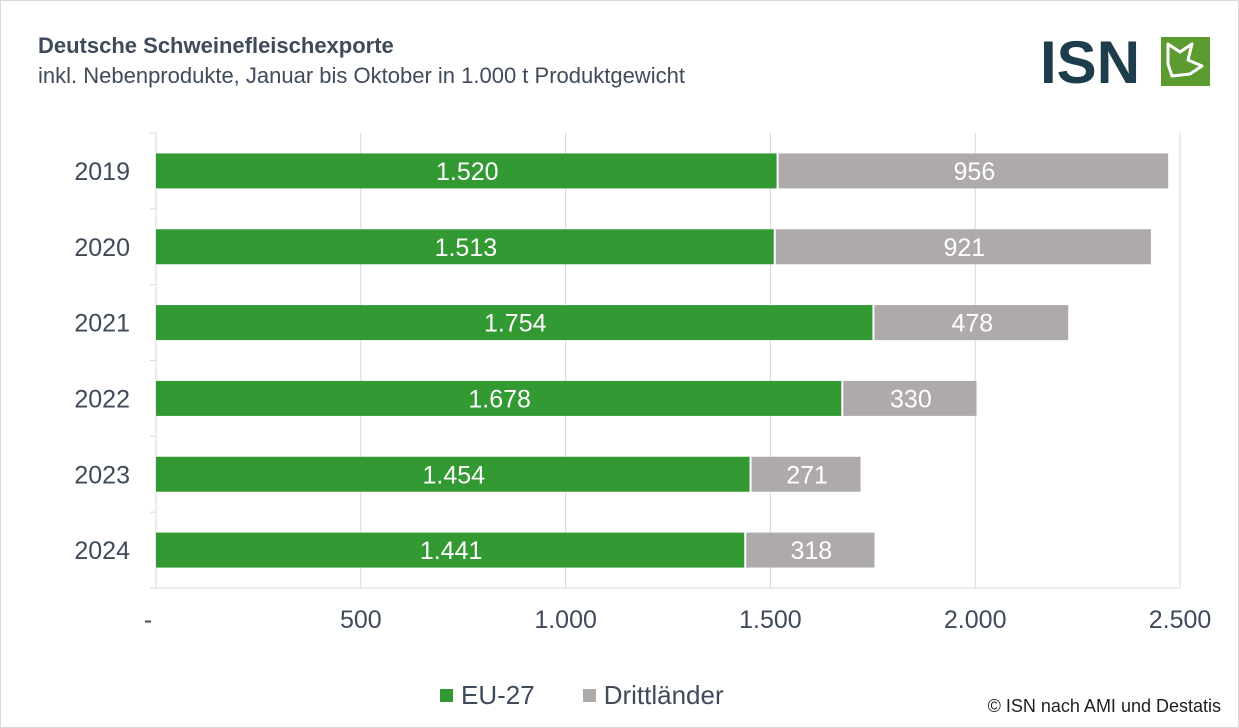 This screenshot has width=1239, height=728. I want to click on x-tick-label-5: 2.500, so click(1180, 620).